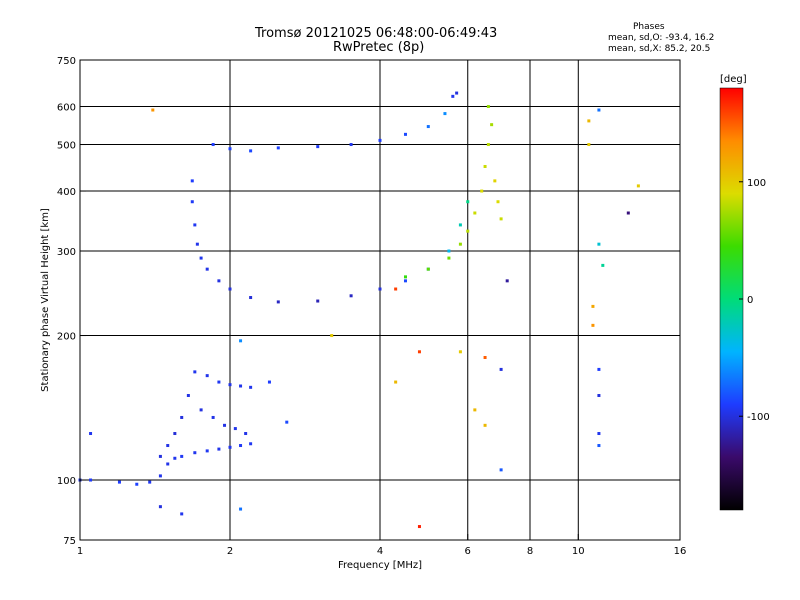  Describe the element at coordinates (66, 192) in the screenshot. I see `y-tick-label: 400` at that location.